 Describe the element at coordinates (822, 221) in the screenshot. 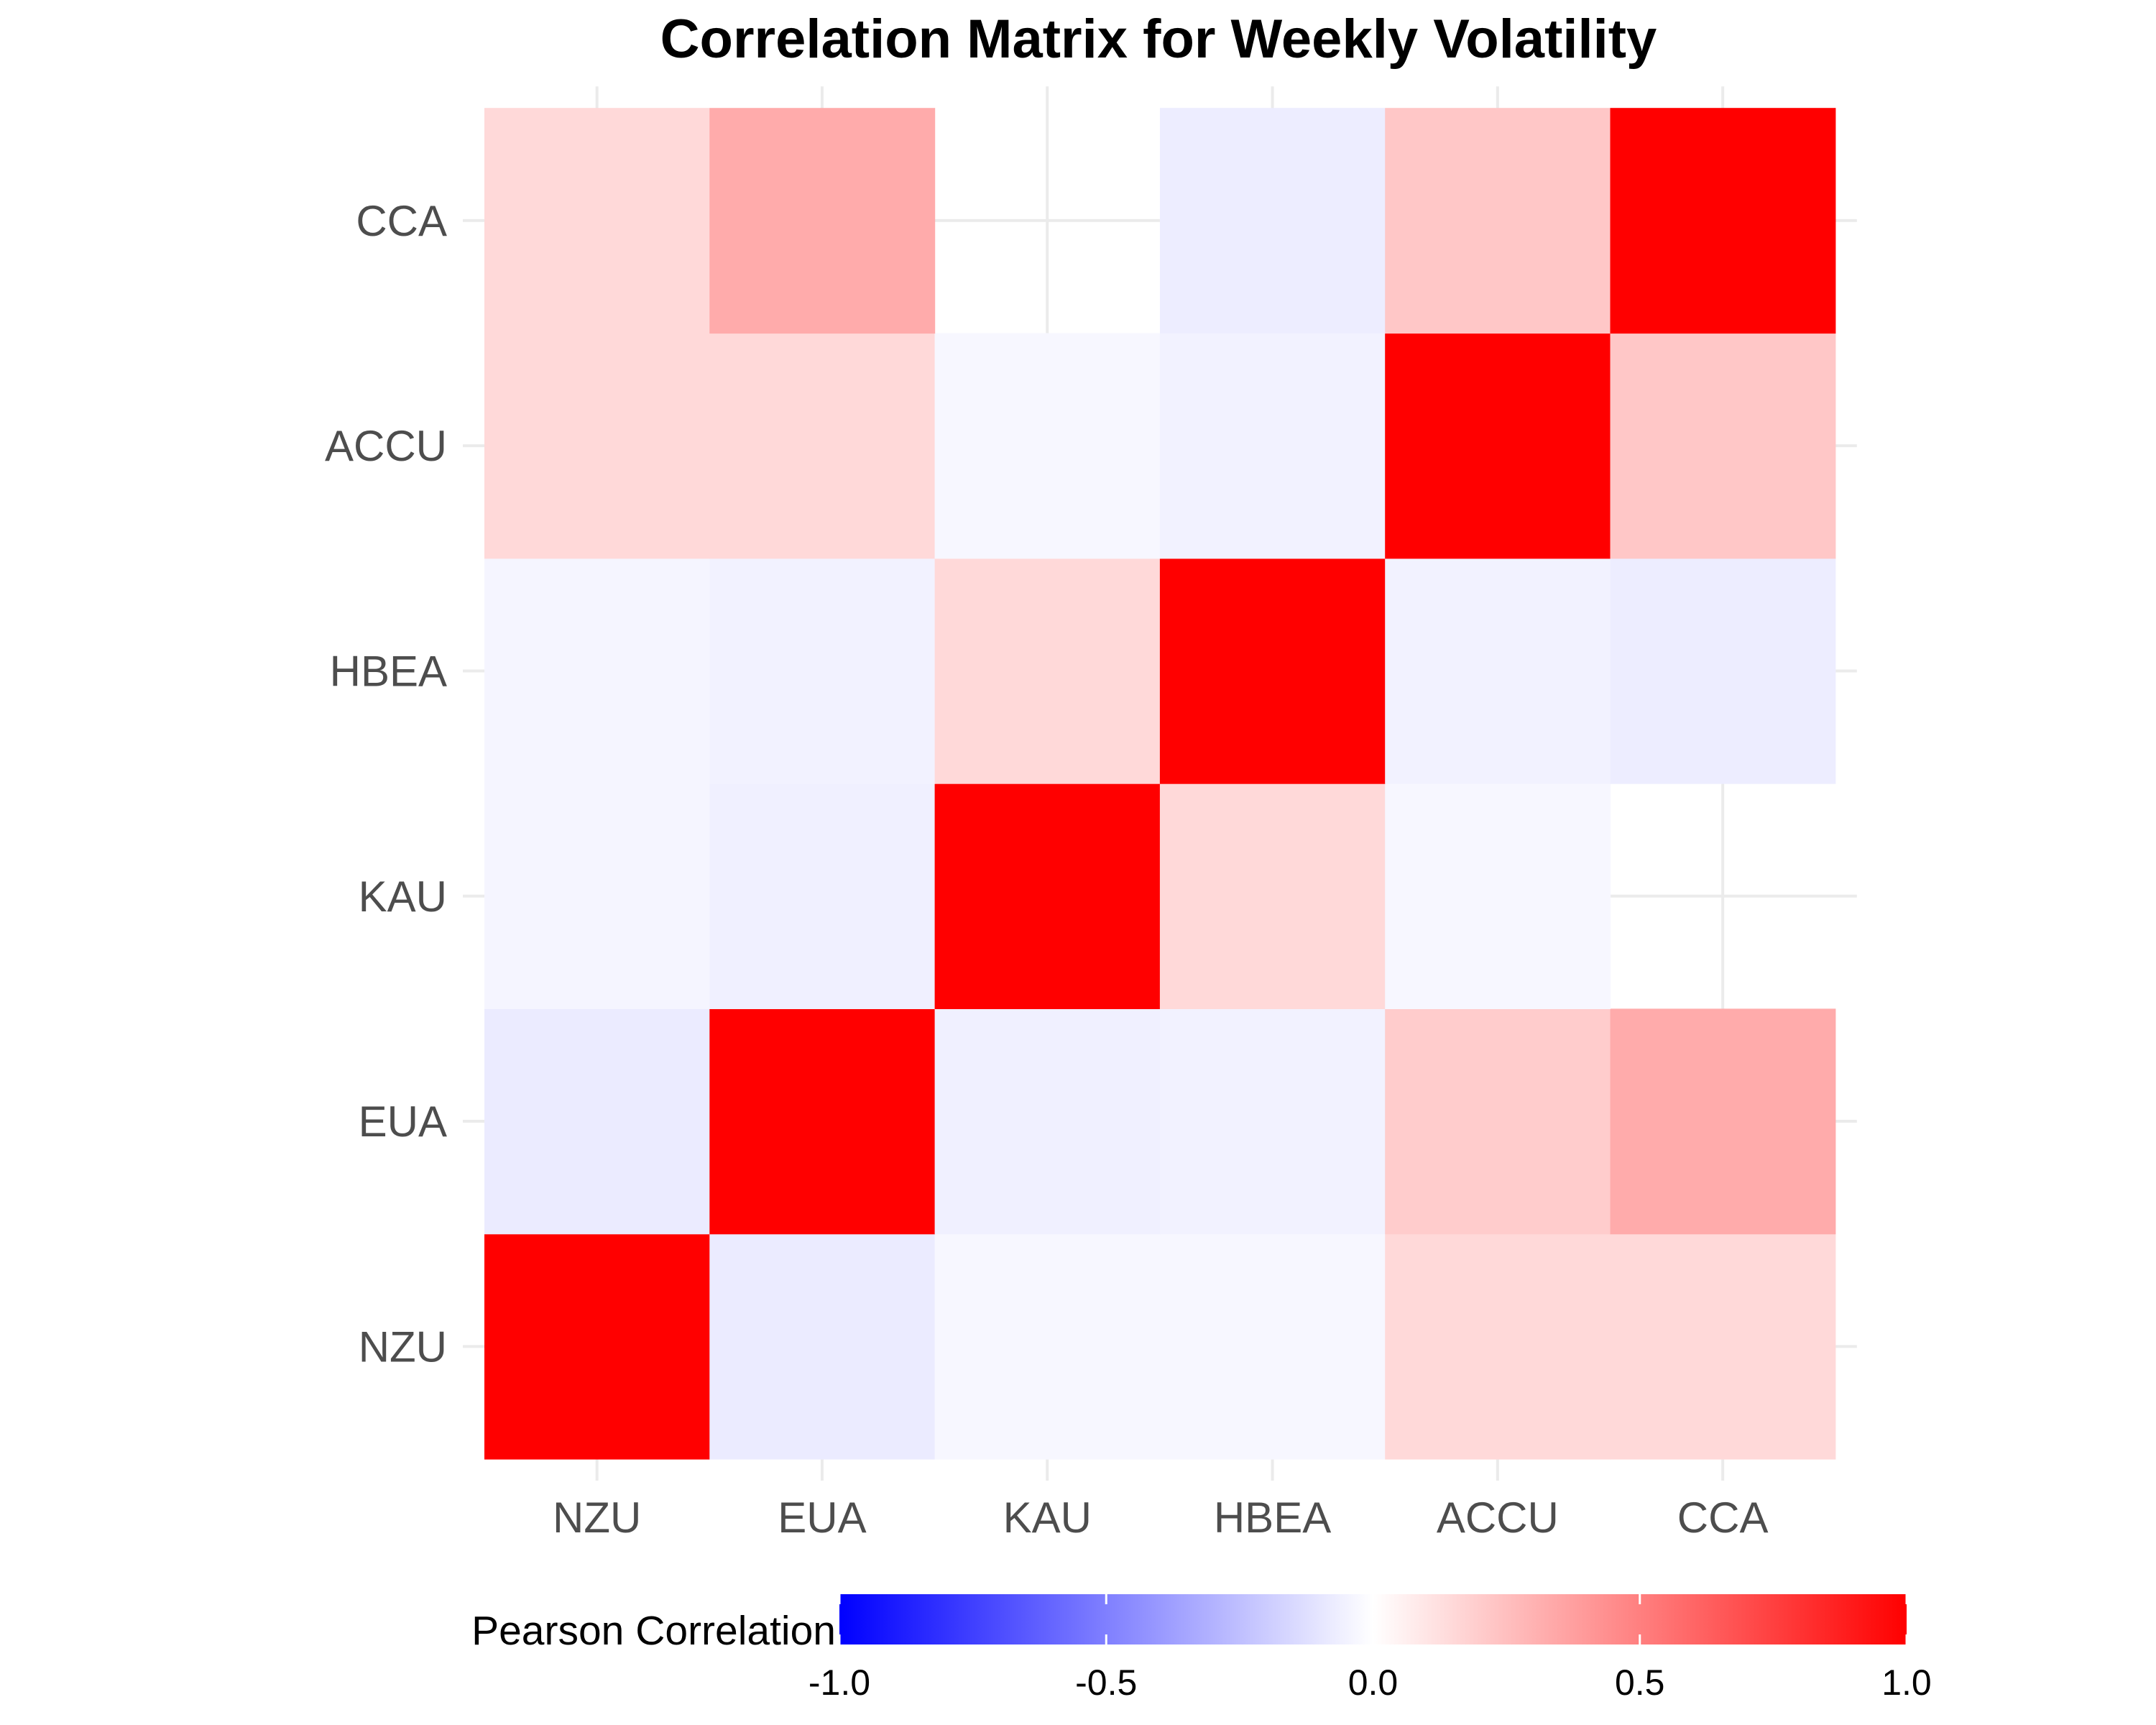

I see `heatmap-cell-cca-eua` at that location.